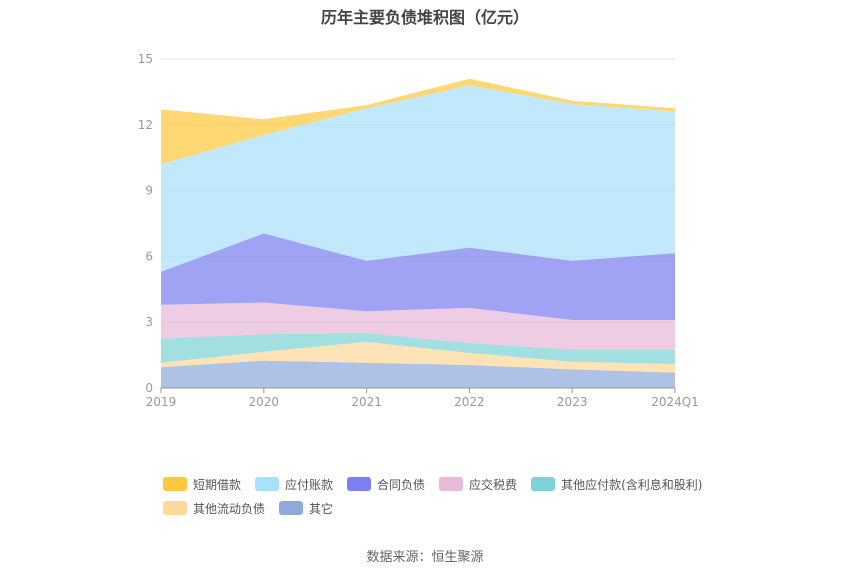  What do you see at coordinates (424, 17) in the screenshot?
I see `chart-title: 历年主要负债堆积图（亿元）` at bounding box center [424, 17].